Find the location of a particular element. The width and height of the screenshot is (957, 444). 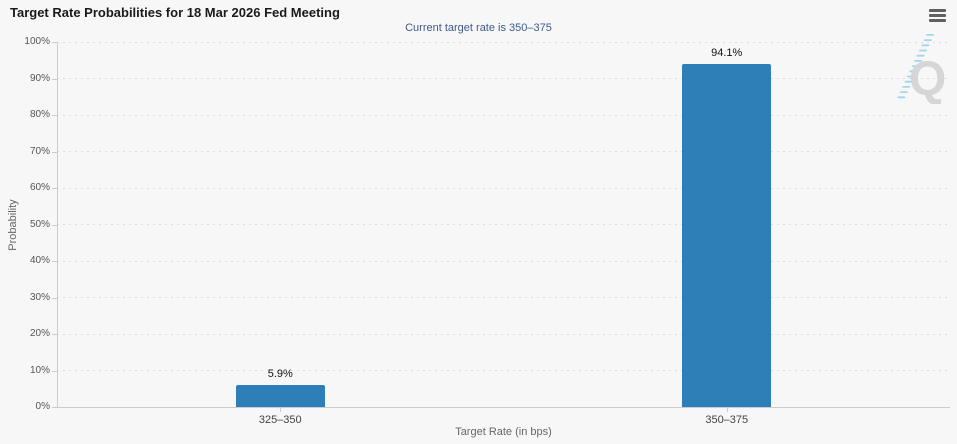

bar-data-label: 5.9% is located at coordinates (280, 374).